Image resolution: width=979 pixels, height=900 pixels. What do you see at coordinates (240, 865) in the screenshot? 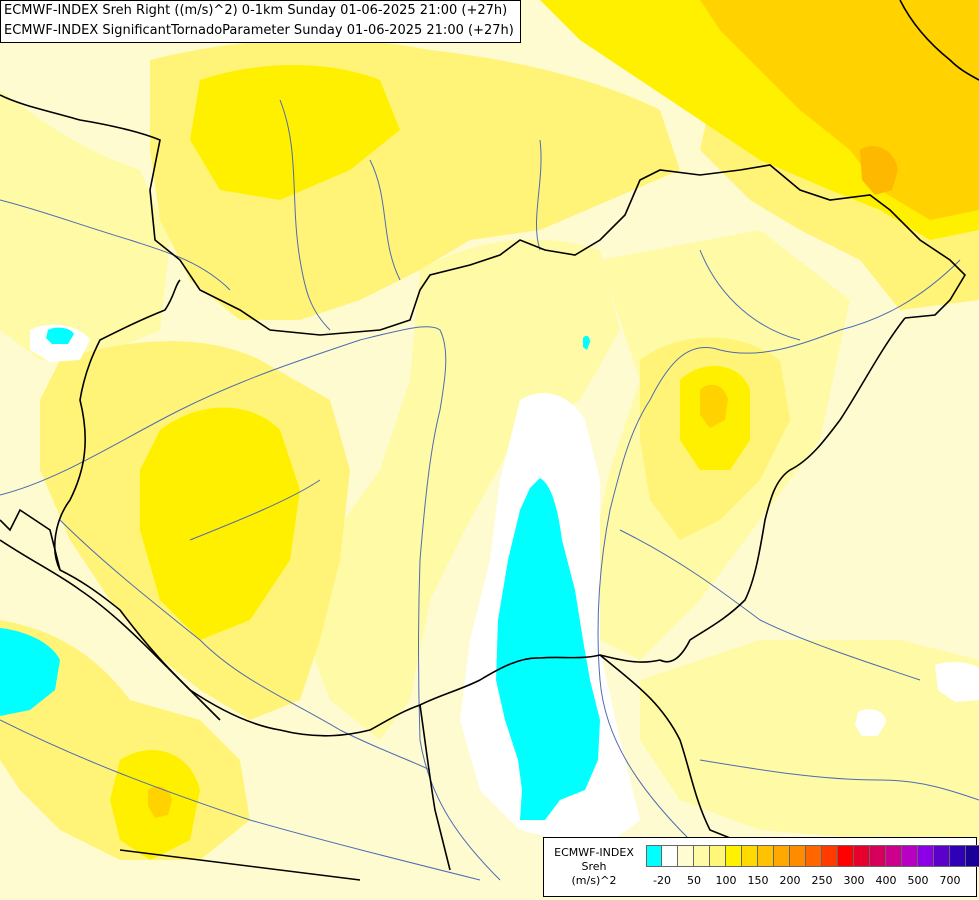
I see `border-south-west` at bounding box center [240, 865].